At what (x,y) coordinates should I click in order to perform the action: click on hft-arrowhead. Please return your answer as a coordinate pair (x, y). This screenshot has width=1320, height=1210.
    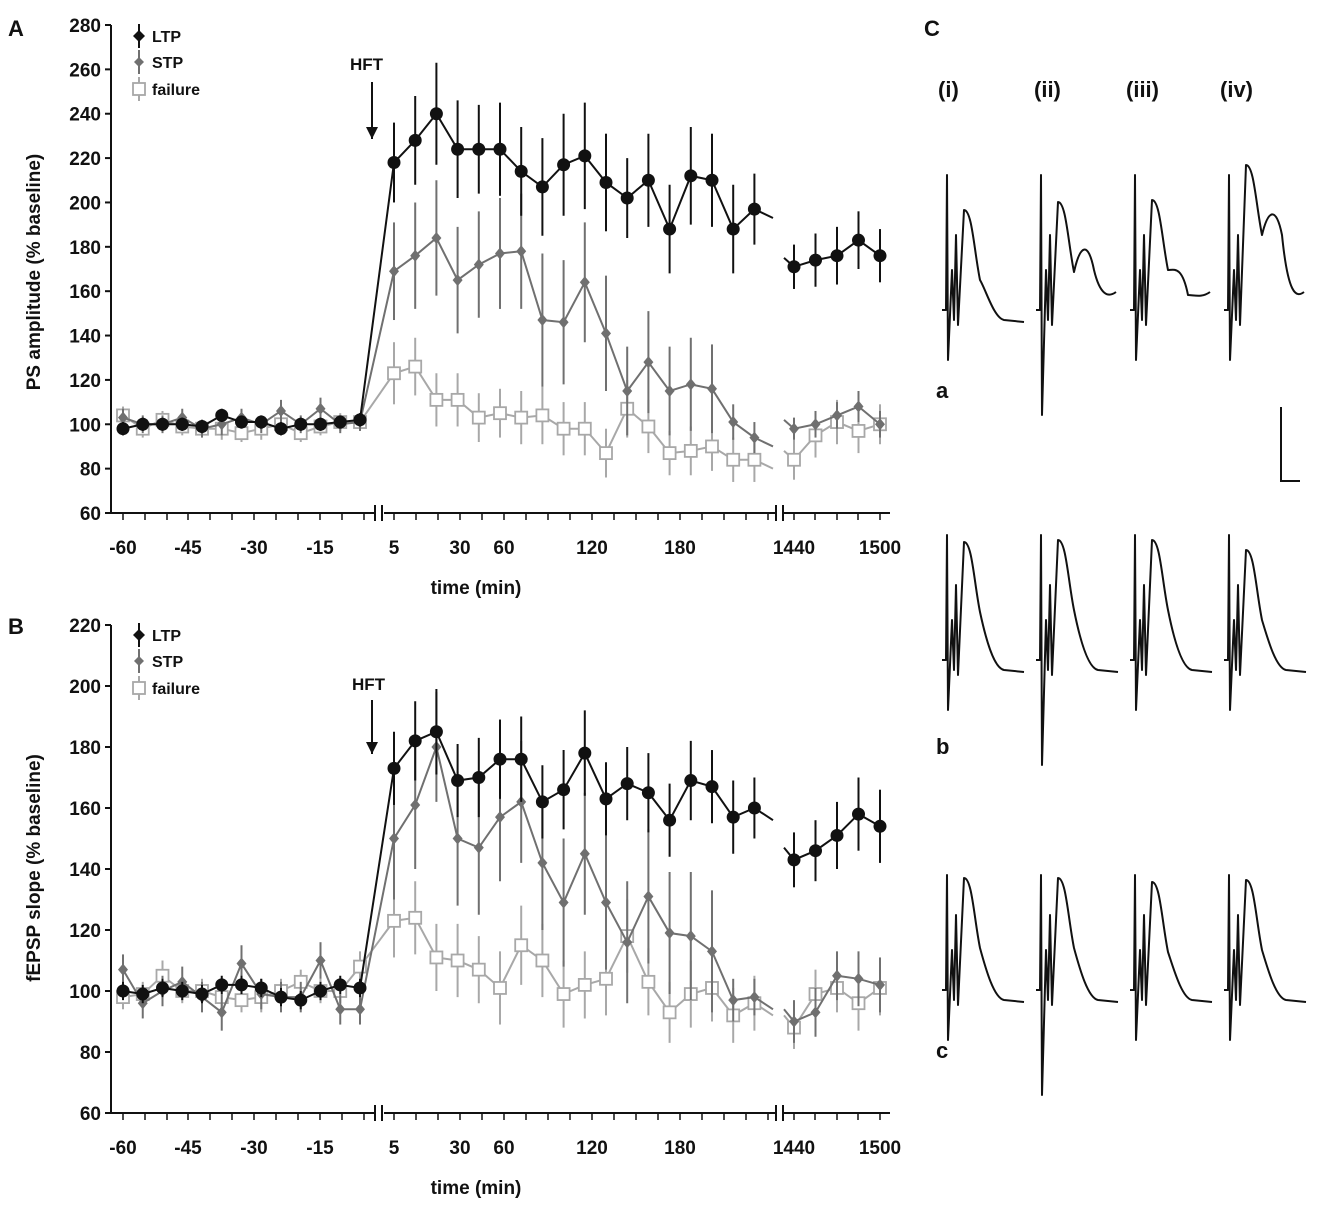
    Looking at the image, I should click on (372, 748).